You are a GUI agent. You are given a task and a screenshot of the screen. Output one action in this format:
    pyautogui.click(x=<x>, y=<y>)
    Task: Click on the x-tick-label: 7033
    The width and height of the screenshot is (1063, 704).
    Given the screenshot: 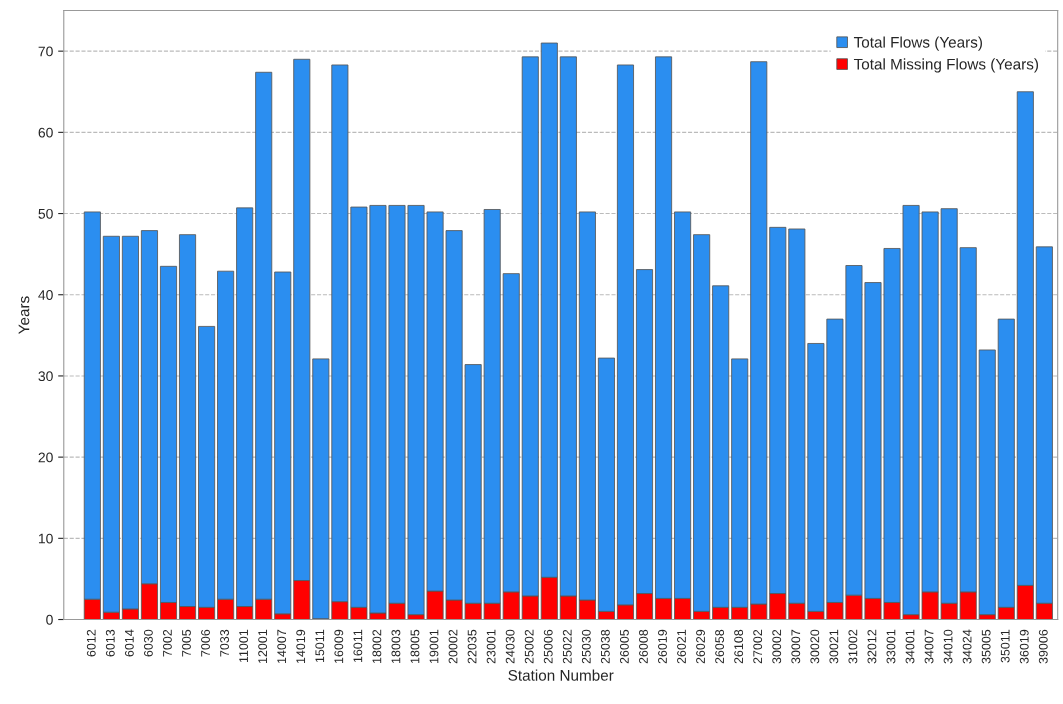 What is the action you would take?
    pyautogui.click(x=224, y=643)
    